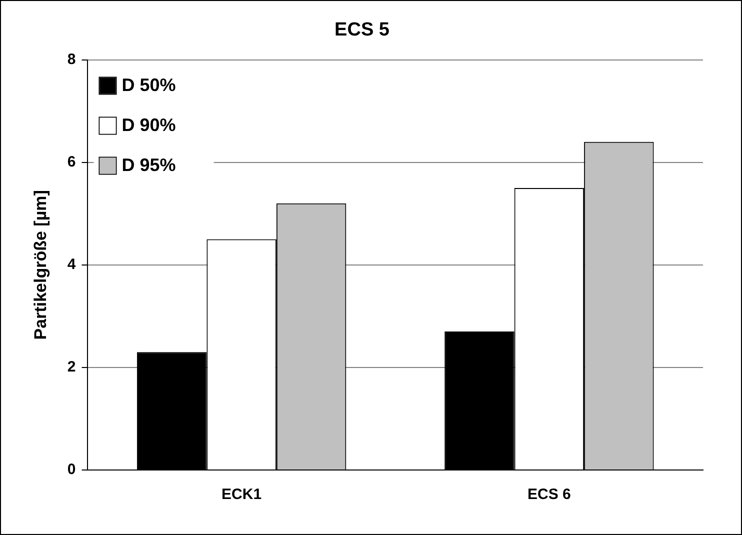 The width and height of the screenshot is (742, 535). What do you see at coordinates (549, 495) in the screenshot?
I see `x-tick-label: ECS 6` at bounding box center [549, 495].